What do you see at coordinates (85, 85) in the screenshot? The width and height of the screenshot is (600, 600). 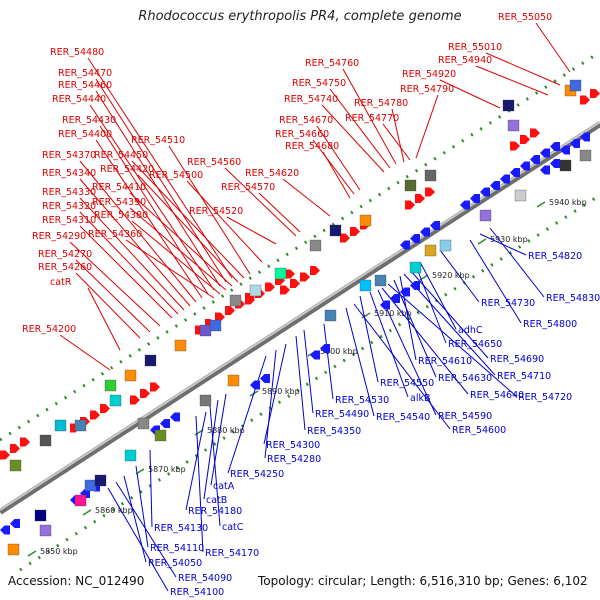 I see `gene-label-forward: RER_54460` at bounding box center [85, 85].